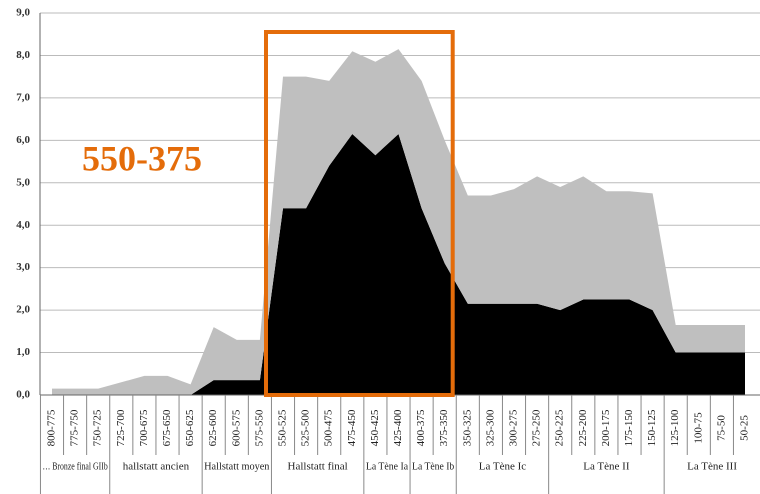 The image size is (760, 494). Describe the element at coordinates (283, 427) in the screenshot. I see `x-tick-label: 550-525` at that location.